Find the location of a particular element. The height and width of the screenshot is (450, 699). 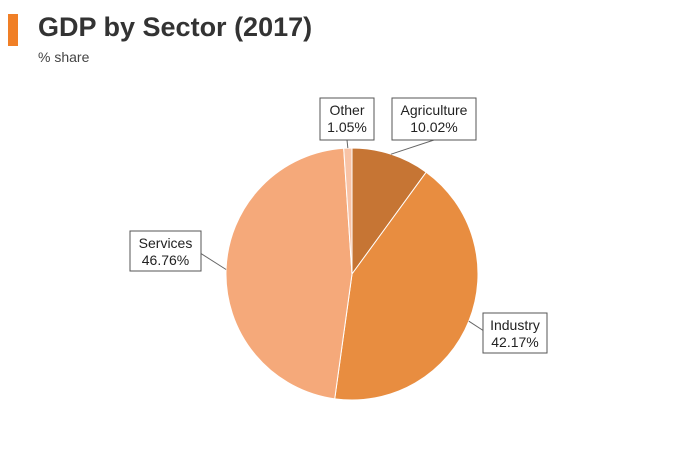

label-box-other is located at coordinates (347, 119).